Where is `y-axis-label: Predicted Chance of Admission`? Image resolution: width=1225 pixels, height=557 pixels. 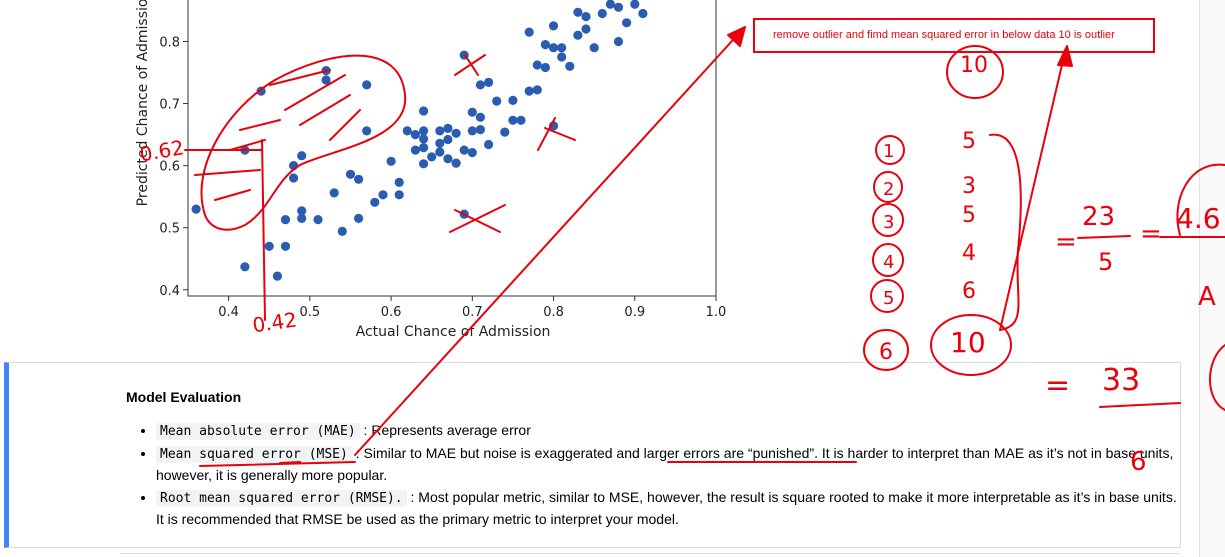 y-axis-label: Predicted Chance of Admission is located at coordinates (143, 103).